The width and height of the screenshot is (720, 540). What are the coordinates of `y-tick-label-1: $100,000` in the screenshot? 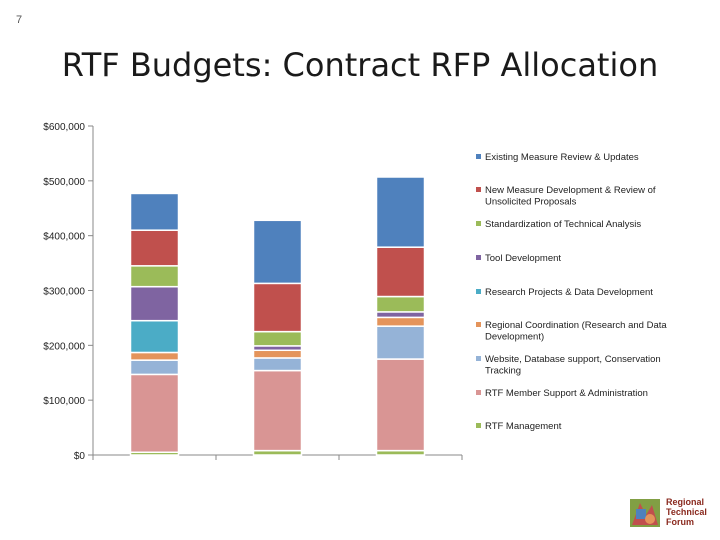 It's located at (64, 401).